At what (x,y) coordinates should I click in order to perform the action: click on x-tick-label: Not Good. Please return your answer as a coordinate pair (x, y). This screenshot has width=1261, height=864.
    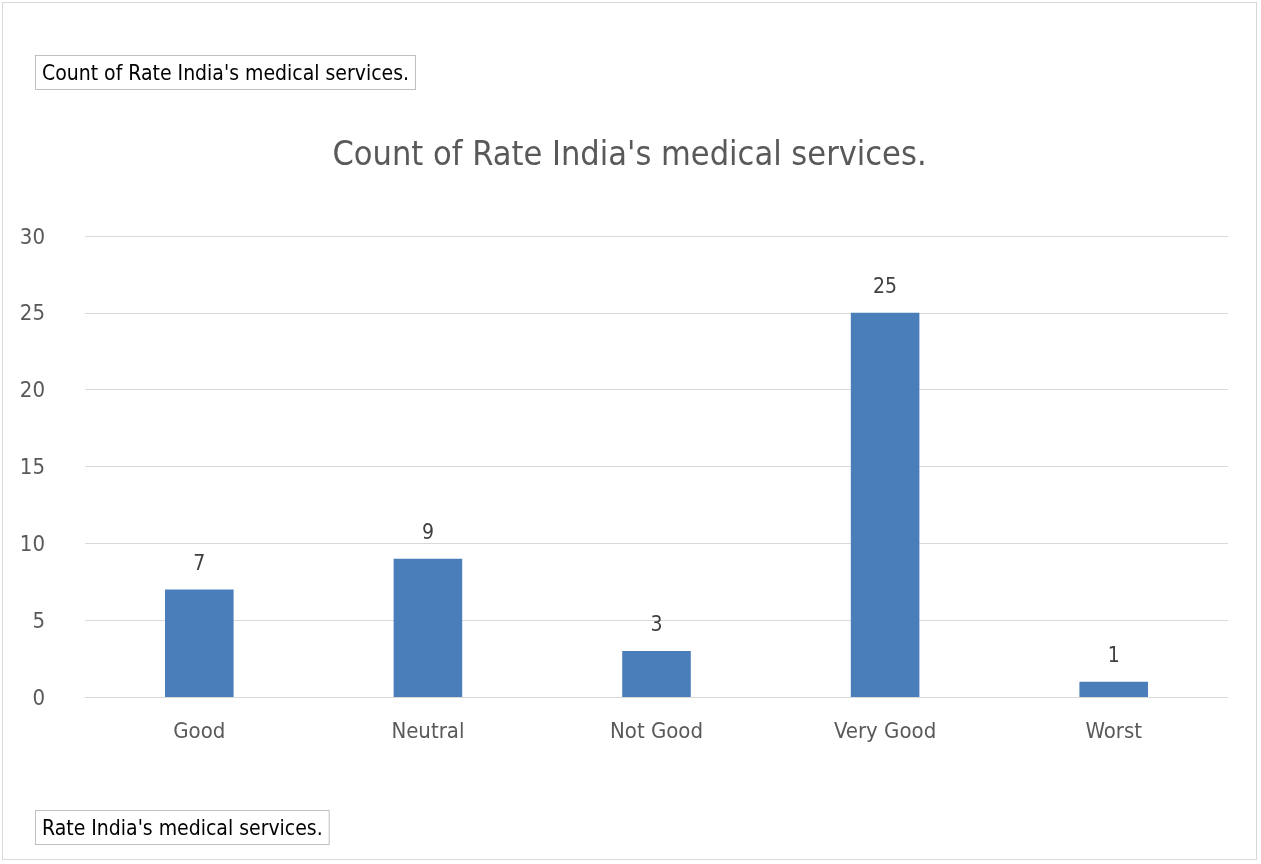
    Looking at the image, I should click on (656, 730).